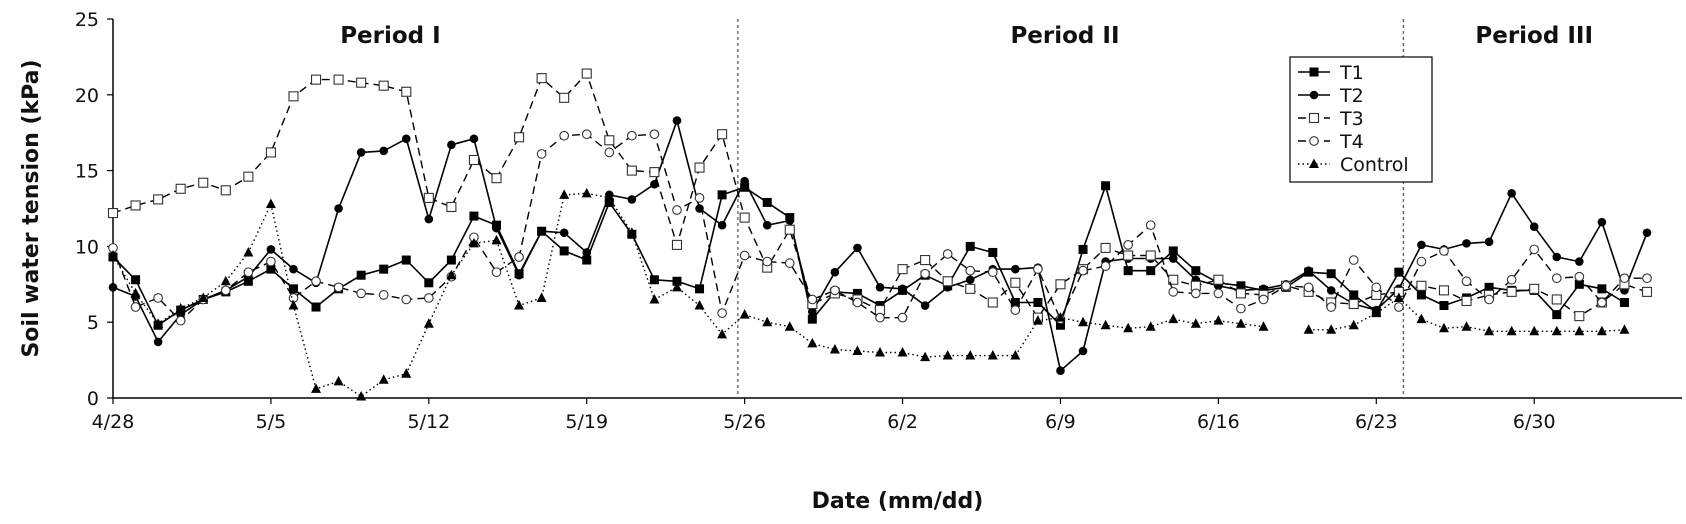 This screenshot has height=524, width=1686. Describe the element at coordinates (87, 172) in the screenshot. I see `y-tick-label: 15` at that location.